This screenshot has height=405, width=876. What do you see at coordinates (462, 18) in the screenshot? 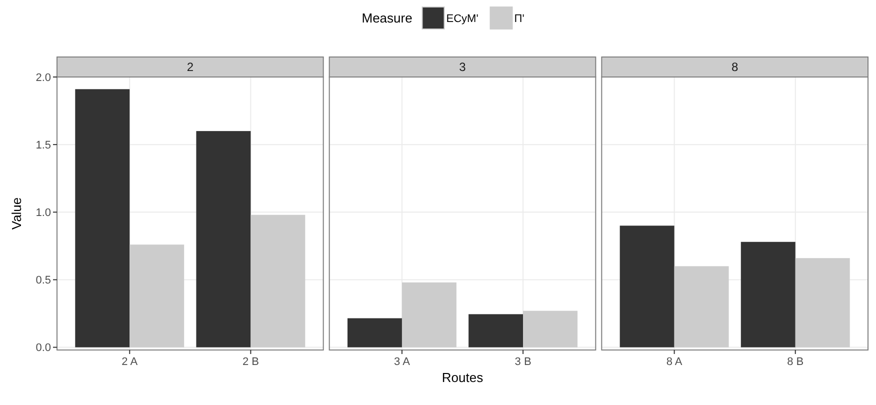
I see `legend-label: ECyM'` at bounding box center [462, 18].